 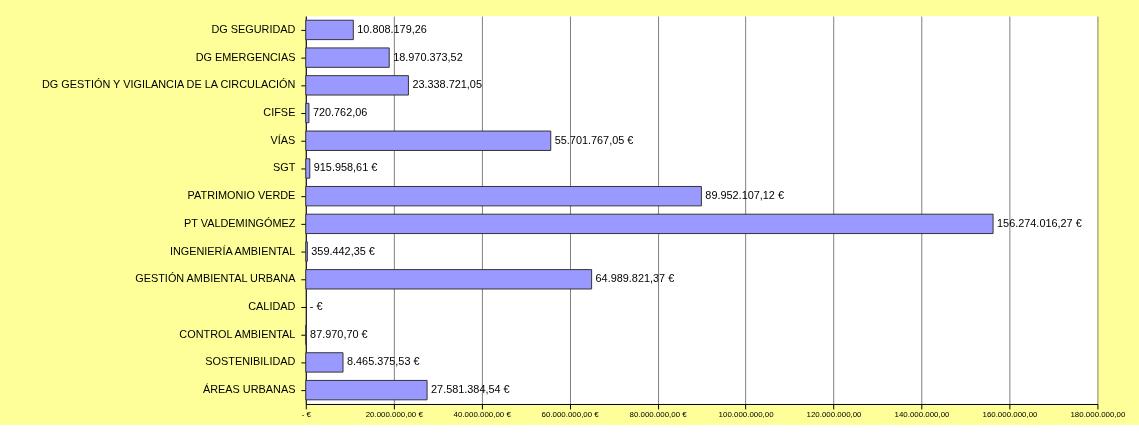 I want to click on x-tick-label: 40.000.000,00 €, so click(x=482, y=415).